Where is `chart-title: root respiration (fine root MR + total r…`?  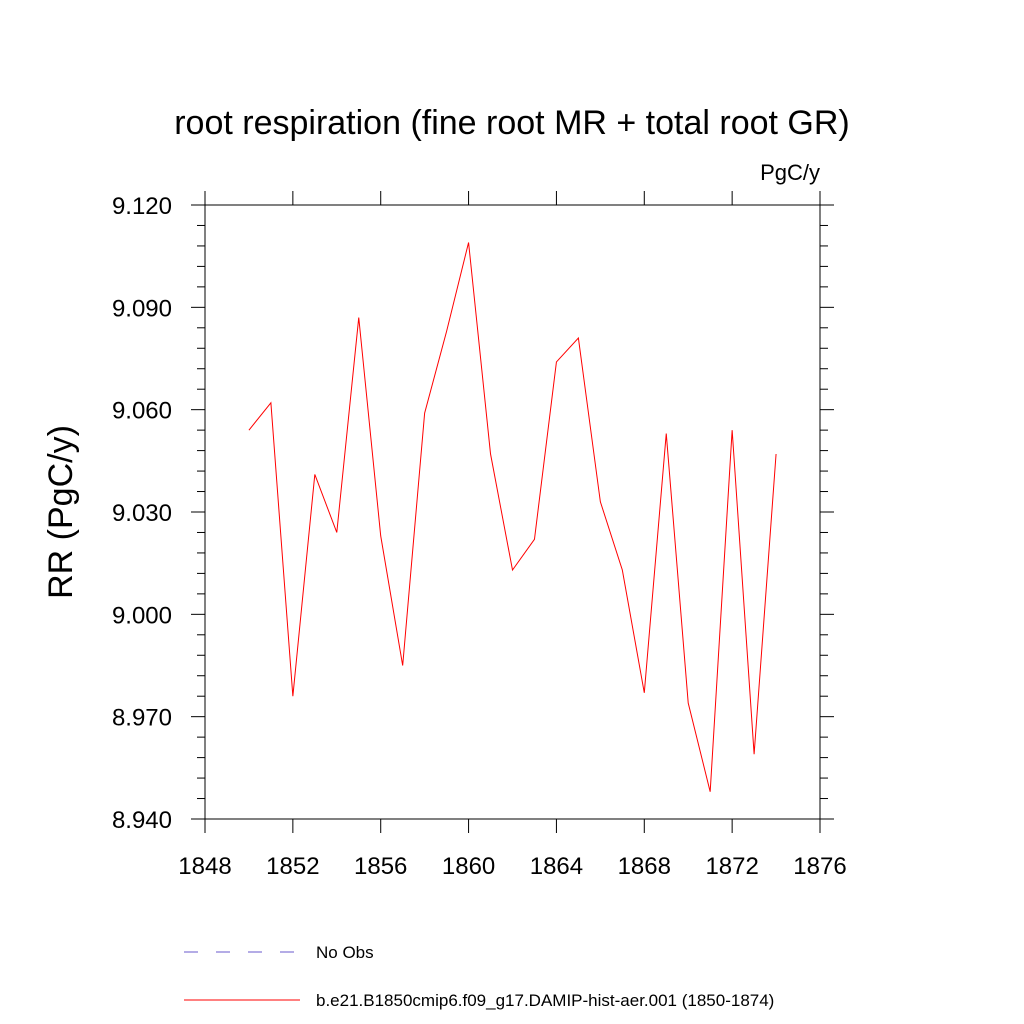
chart-title: root respiration (fine root MR + total r… is located at coordinates (512, 123).